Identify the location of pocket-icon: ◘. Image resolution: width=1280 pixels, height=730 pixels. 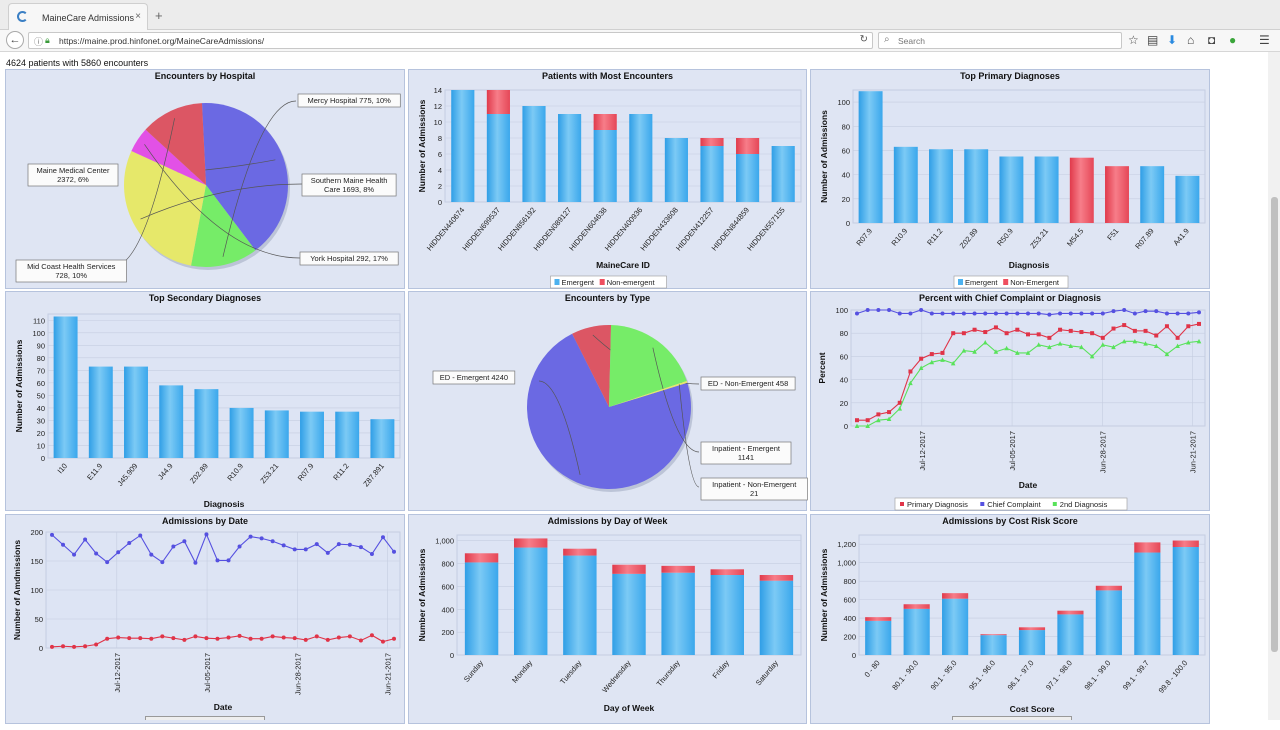
(1212, 40).